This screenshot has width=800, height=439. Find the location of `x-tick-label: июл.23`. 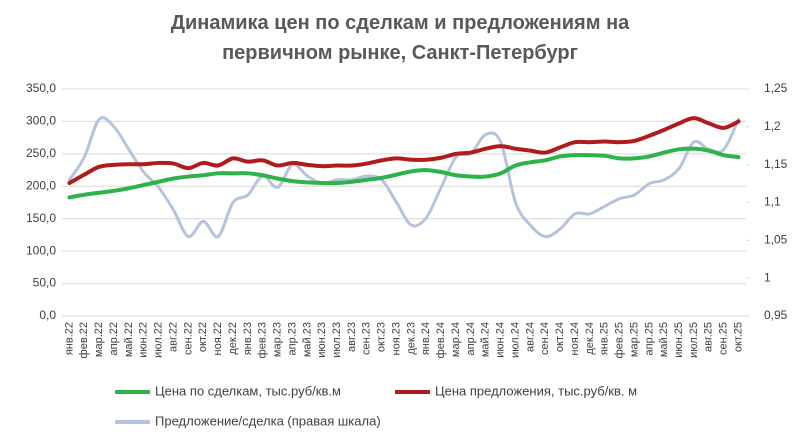

x-tick-label: июл.23 is located at coordinates (337, 340).